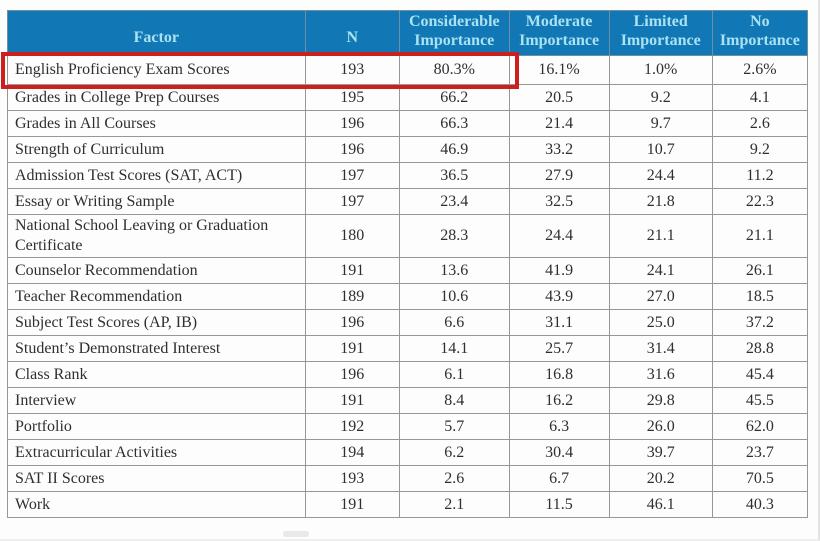 This screenshot has height=541, width=820. What do you see at coordinates (454, 374) in the screenshot?
I see `value-cell: 6.1` at bounding box center [454, 374].